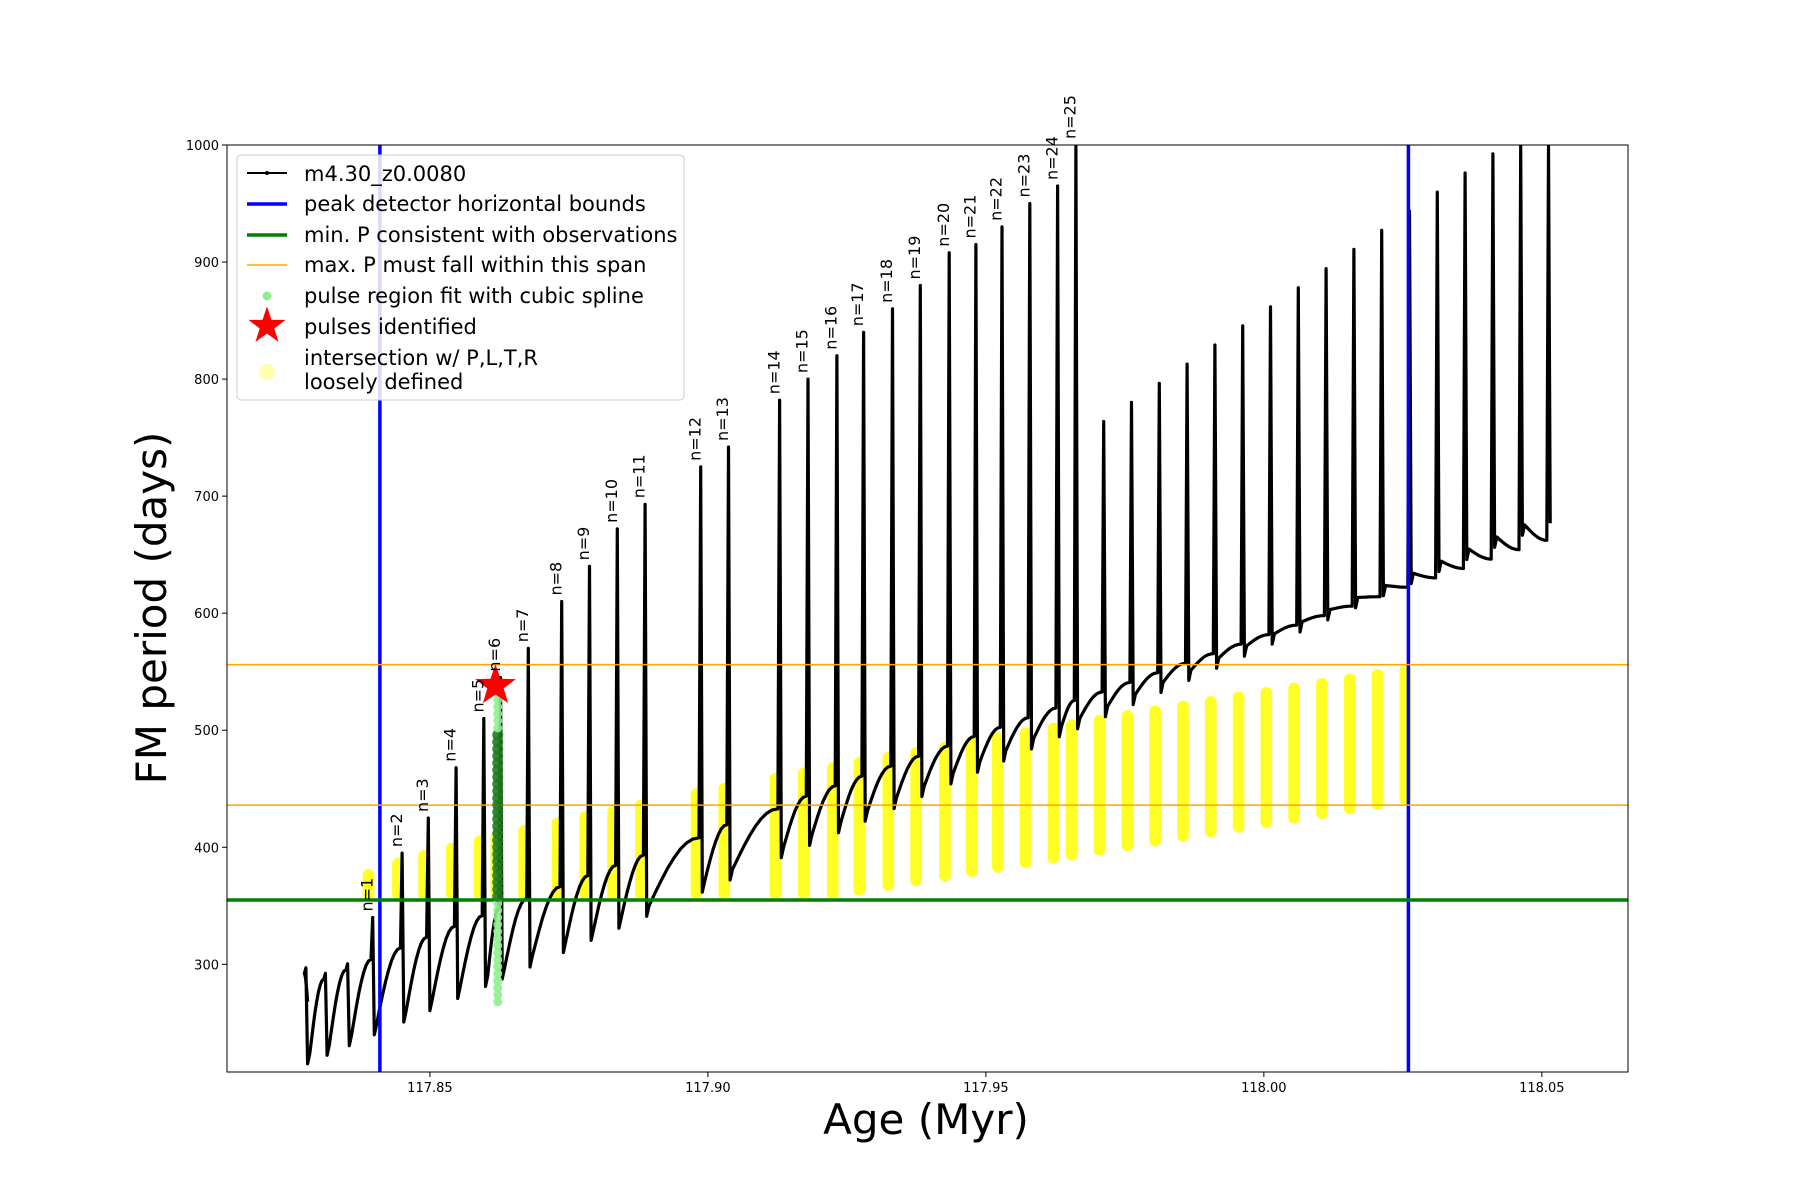 Image resolution: width=1800 pixels, height=1200 pixels. What do you see at coordinates (943, 225) in the screenshot?
I see `pulse-label: n=20` at bounding box center [943, 225].